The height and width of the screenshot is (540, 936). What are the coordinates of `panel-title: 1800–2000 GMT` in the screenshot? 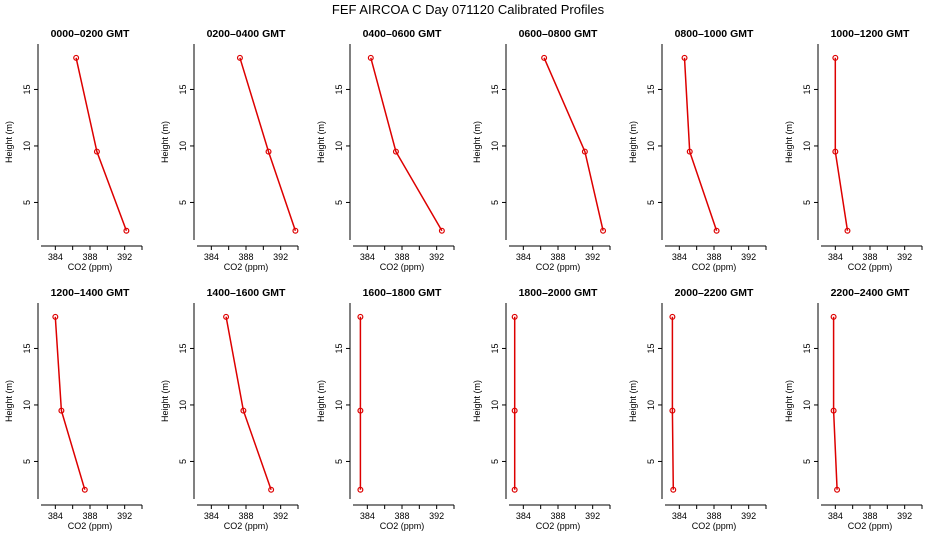 It's located at (558, 293).